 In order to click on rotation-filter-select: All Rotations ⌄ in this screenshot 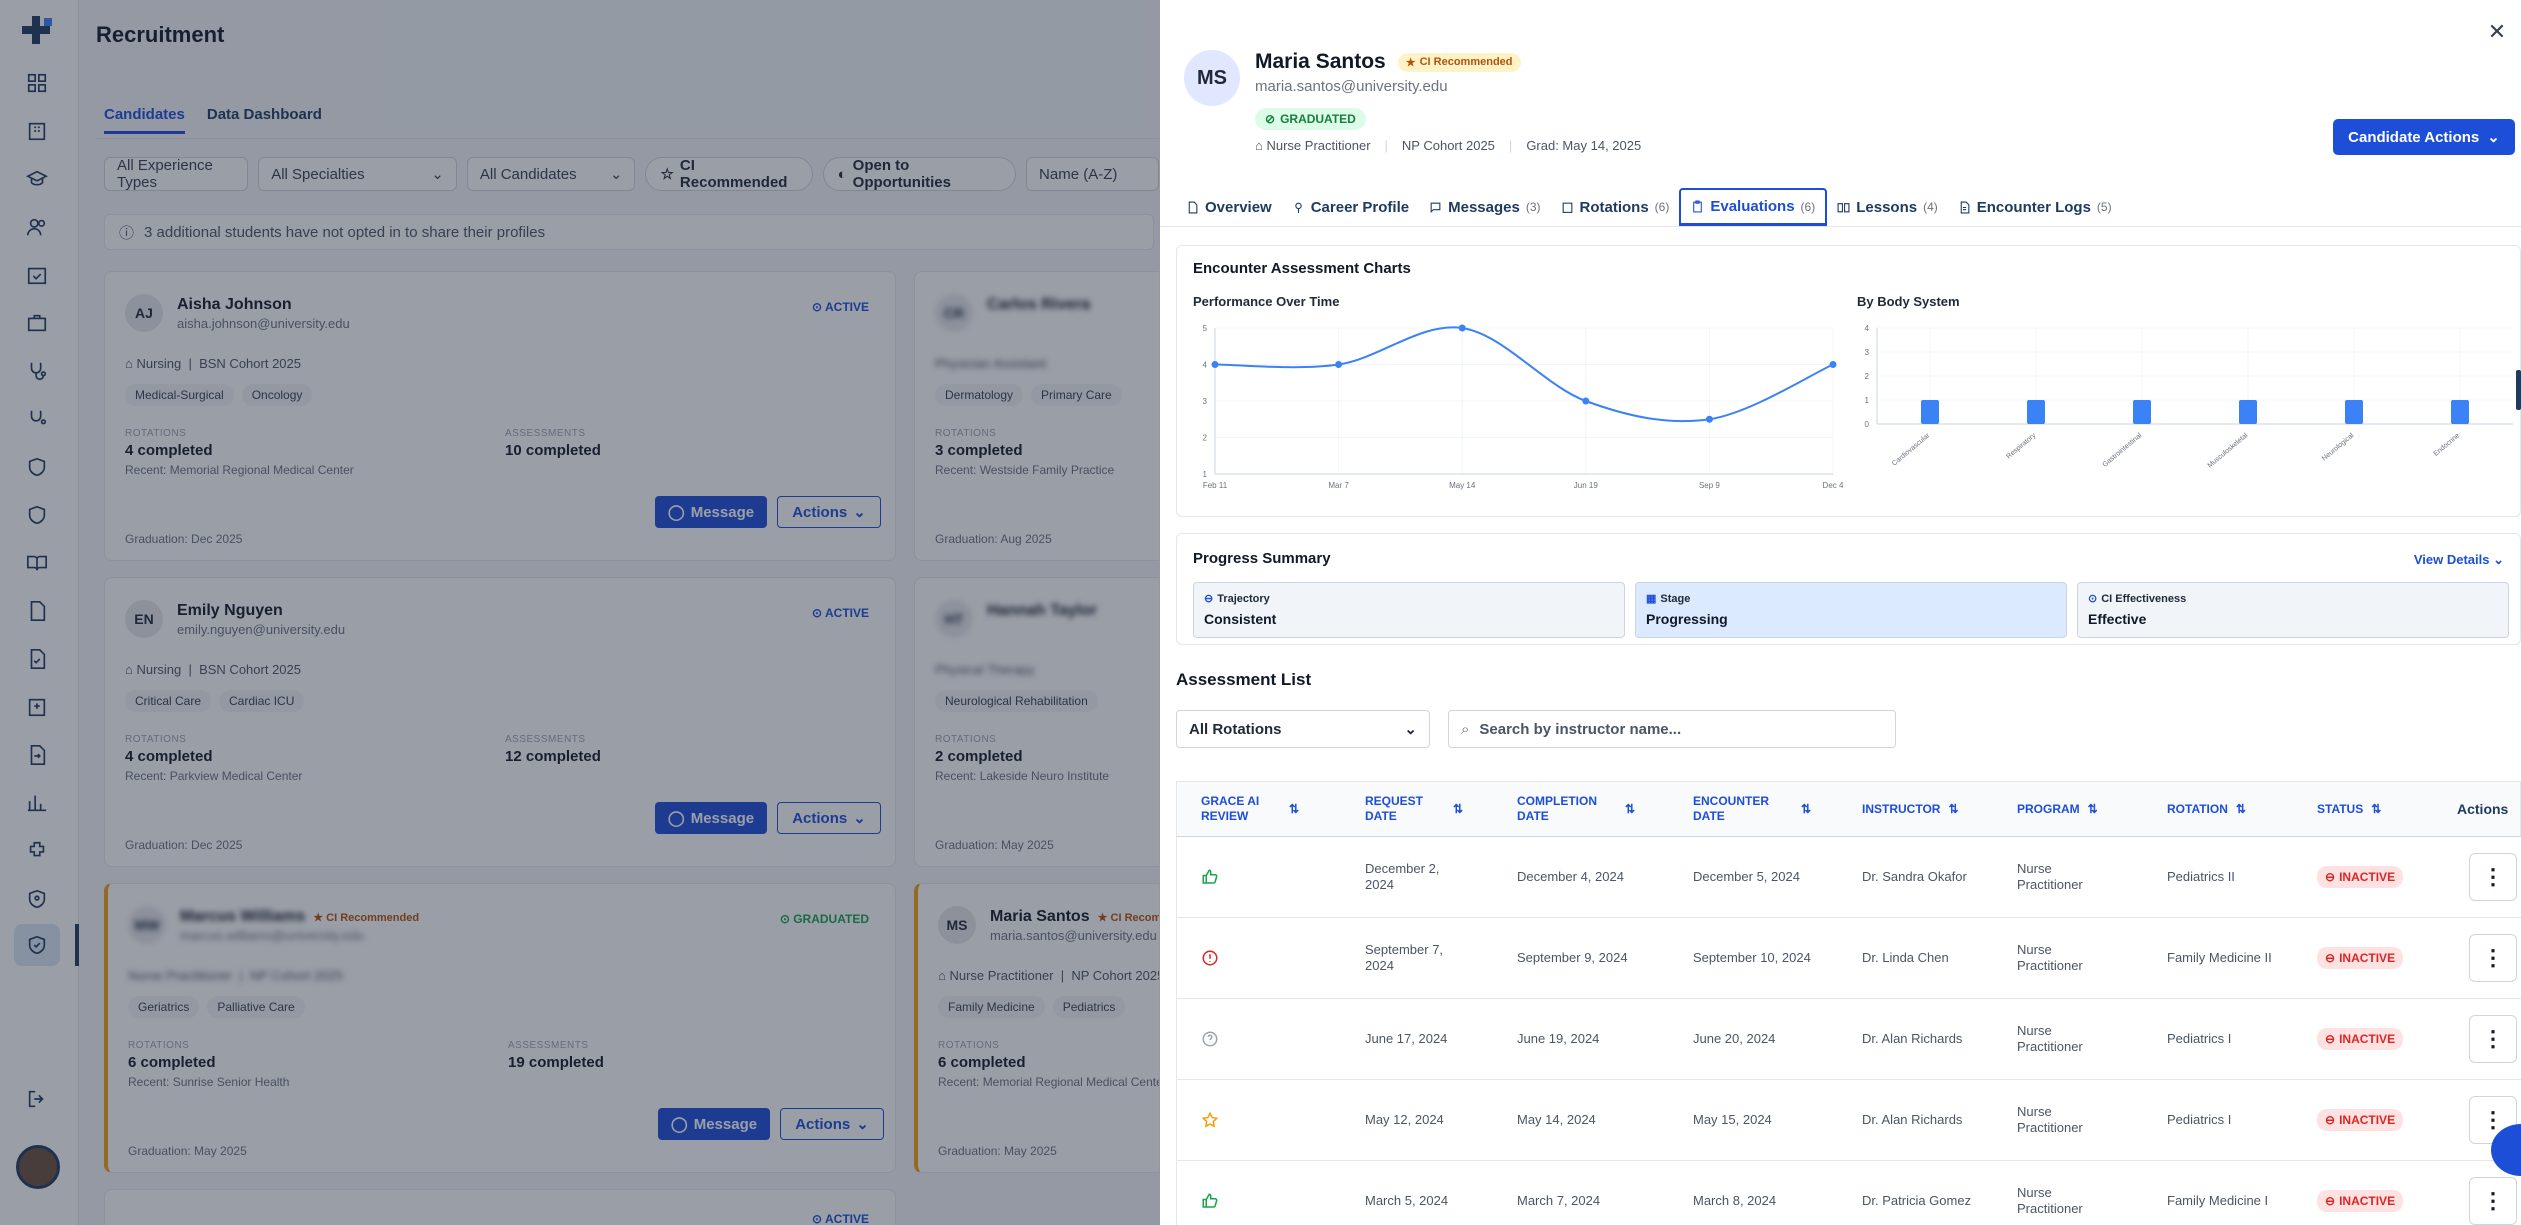, I will do `click(1303, 729)`.